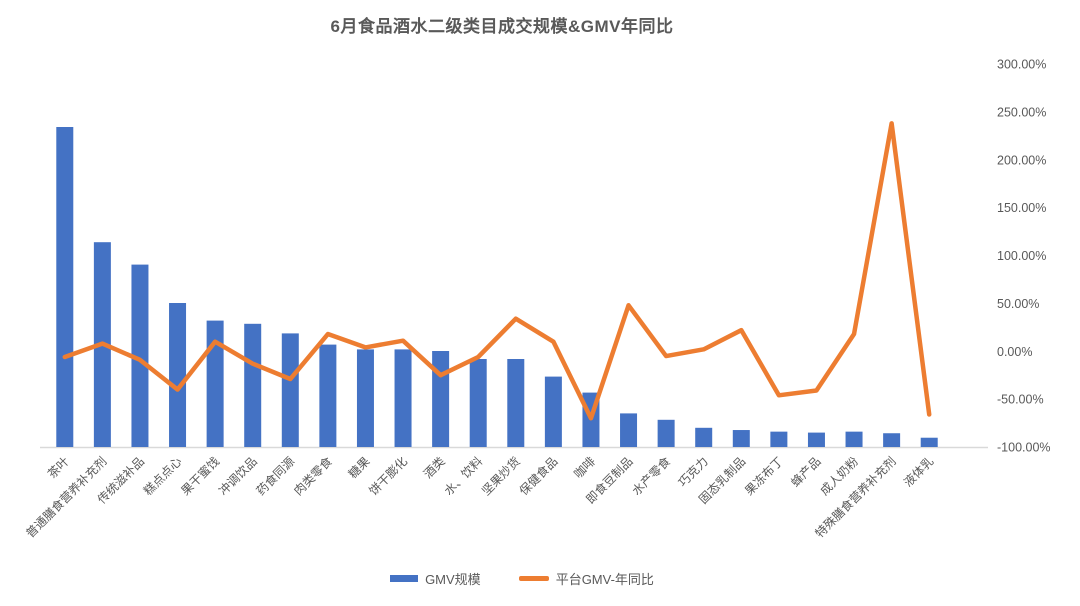 This screenshot has width=1080, height=606. Describe the element at coordinates (403, 398) in the screenshot. I see `bar-饼干膨化` at that location.